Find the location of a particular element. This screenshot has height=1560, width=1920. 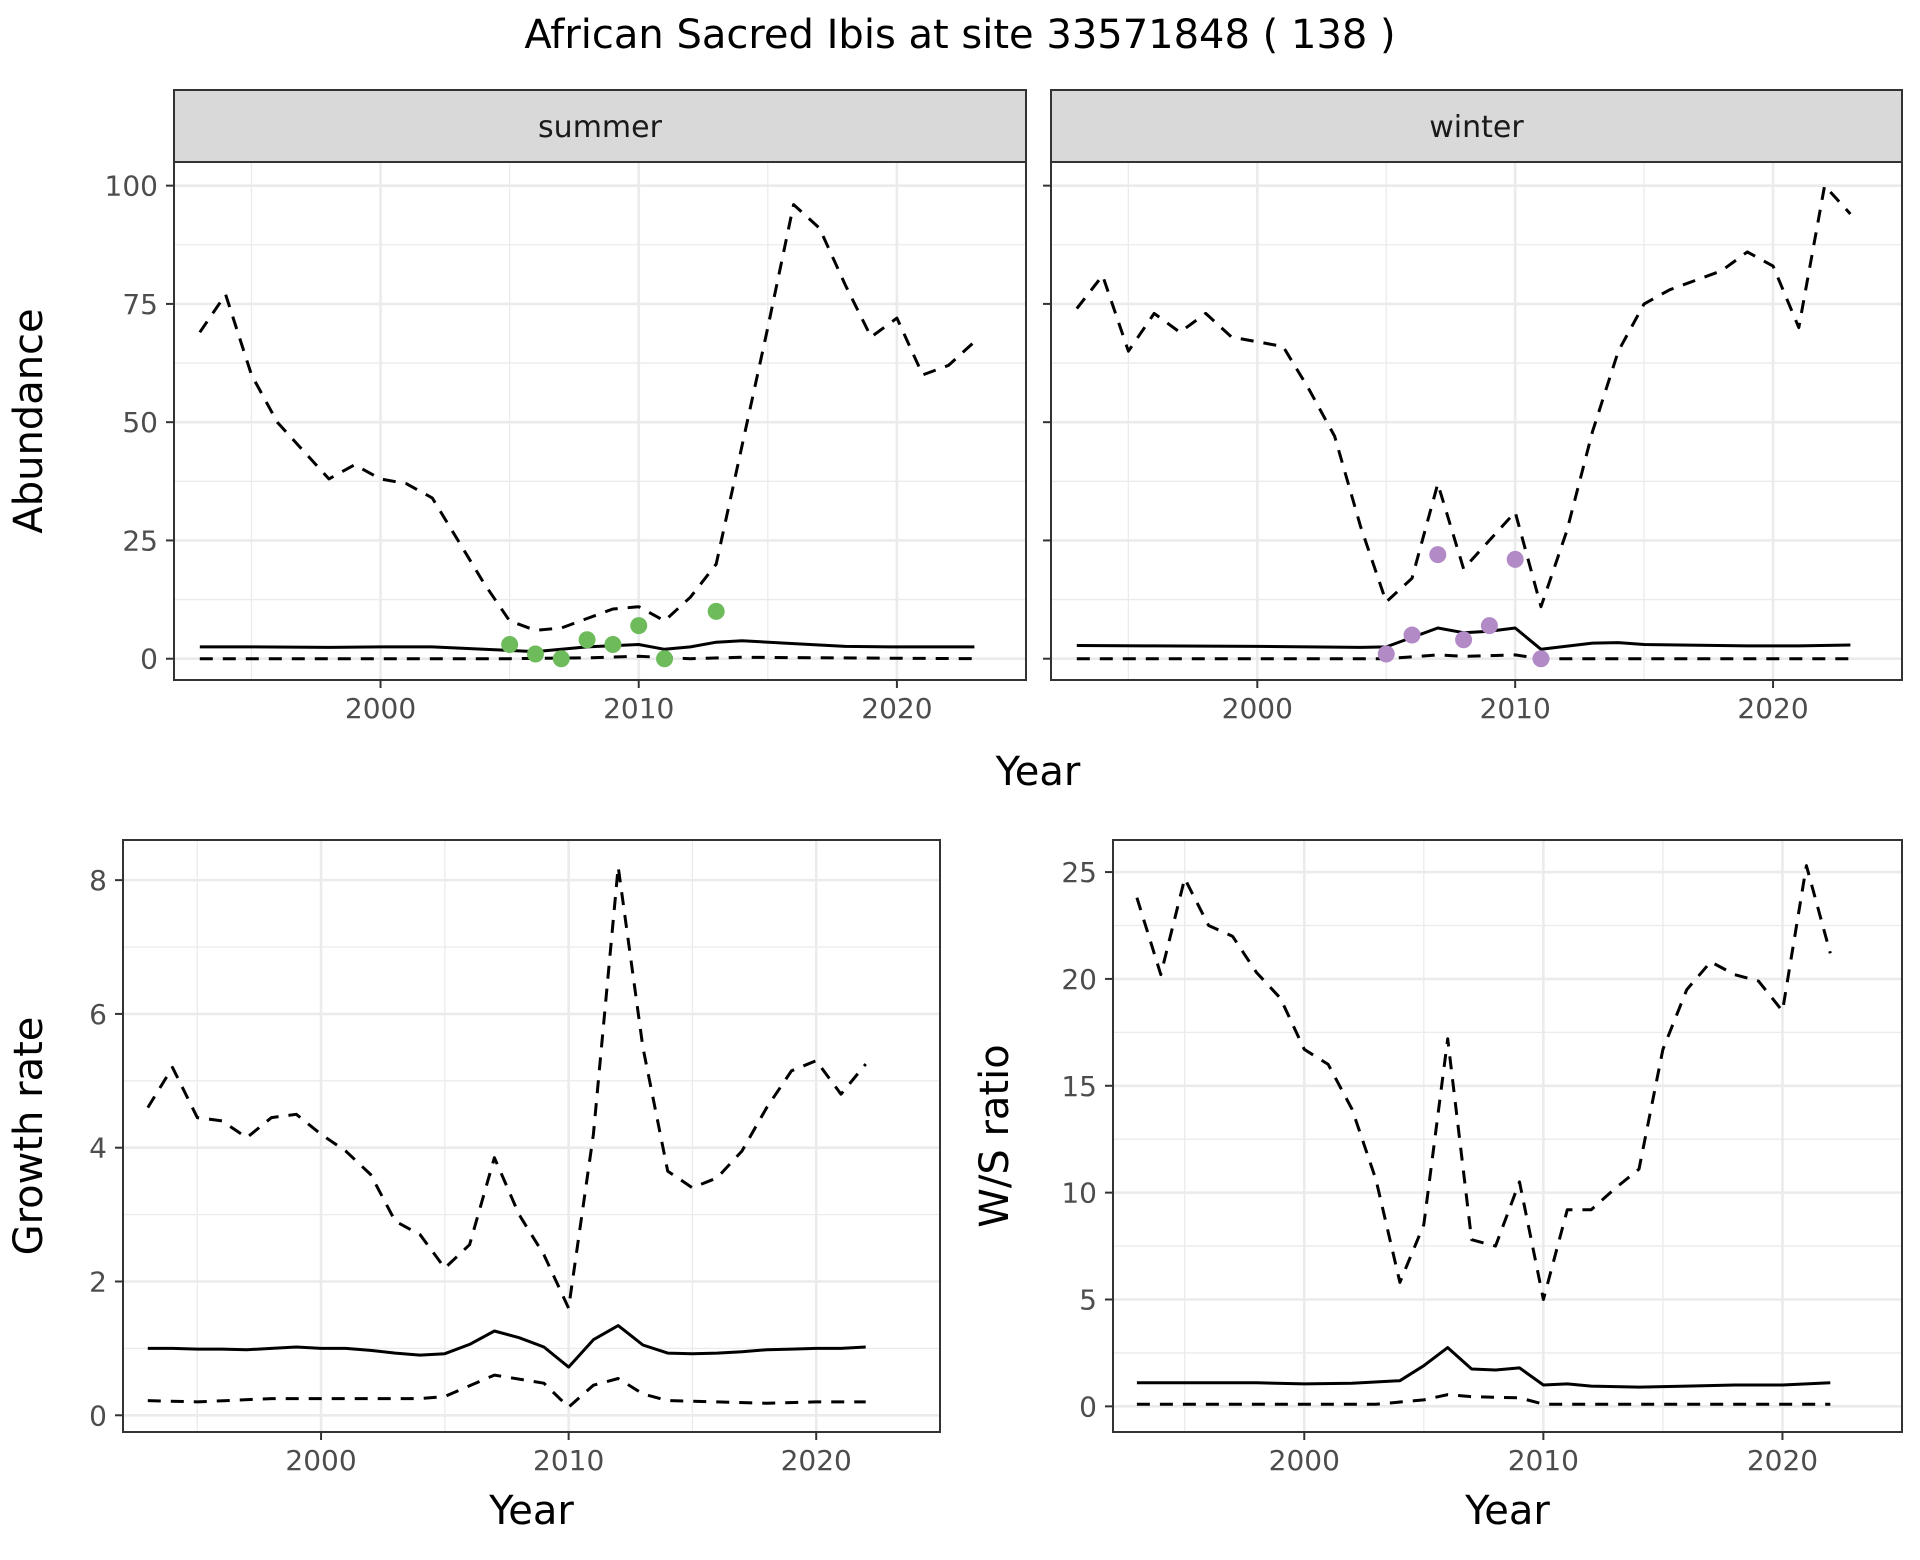

y-tick-label: 100 is located at coordinates (131, 186).